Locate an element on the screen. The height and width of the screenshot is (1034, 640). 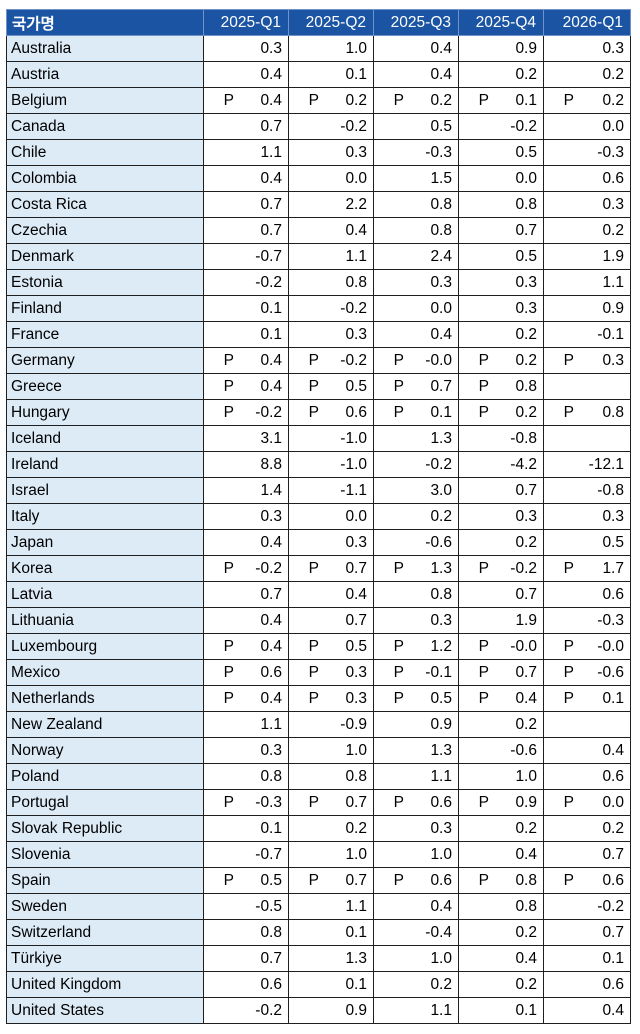
growth-value: 0.9 is located at coordinates (441, 724).